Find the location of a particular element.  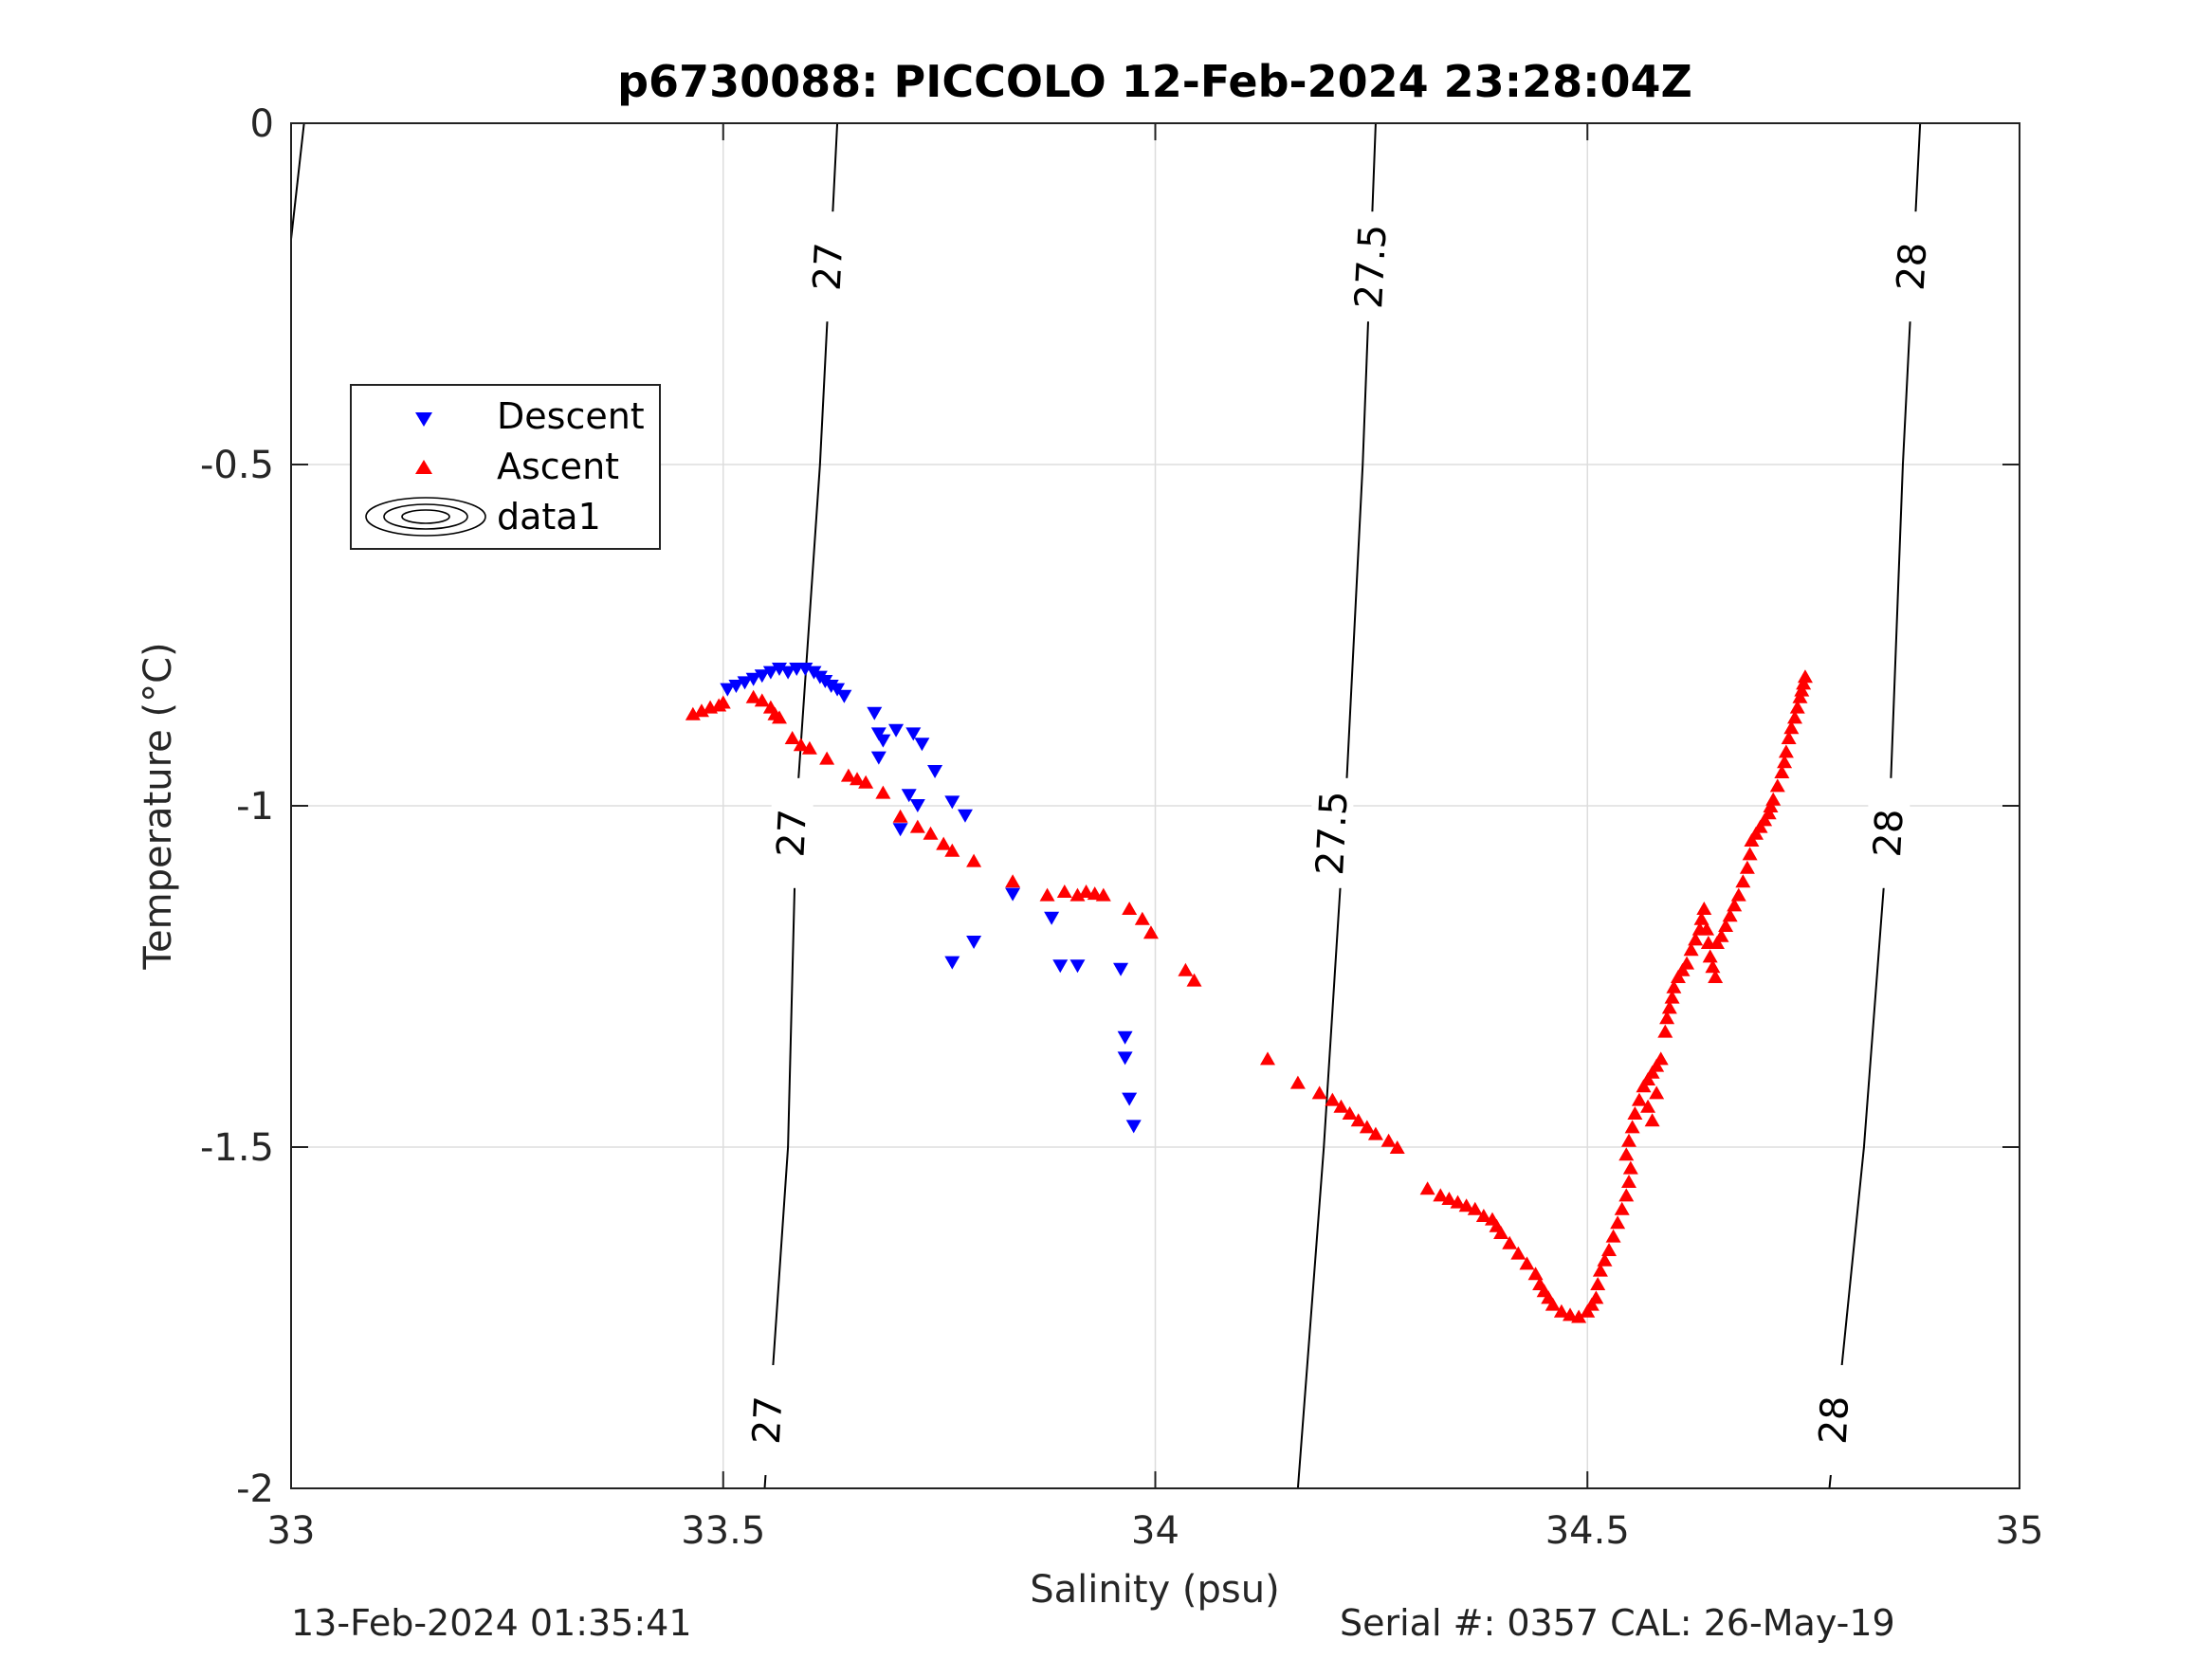

x-tick-label: 33.5 is located at coordinates (723, 1531).